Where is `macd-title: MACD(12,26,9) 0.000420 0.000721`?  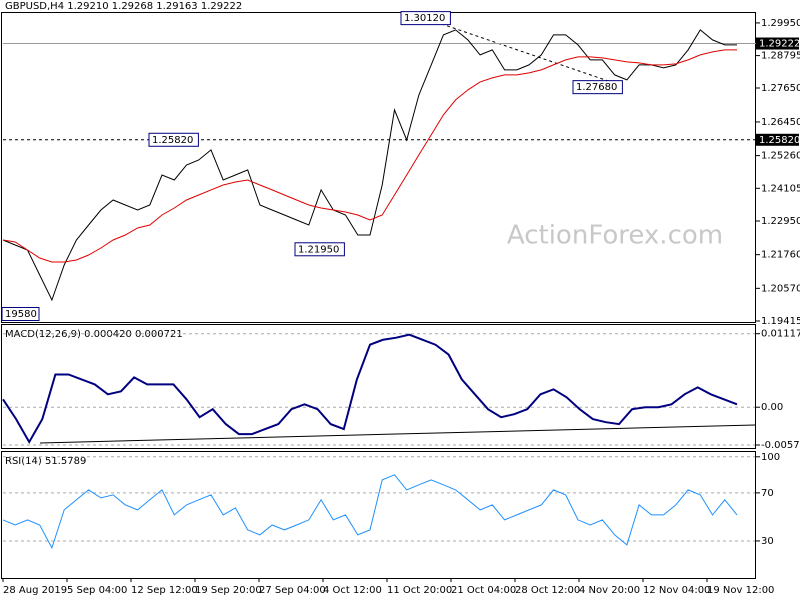 macd-title: MACD(12,26,9) 0.000420 0.000721 is located at coordinates (94, 334).